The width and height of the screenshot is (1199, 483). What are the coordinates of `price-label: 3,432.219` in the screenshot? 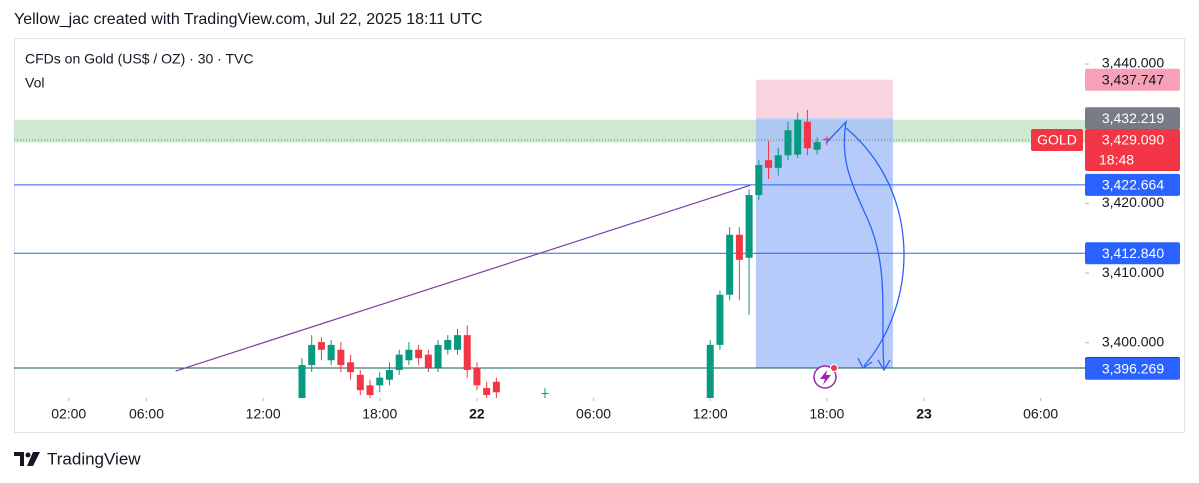 It's located at (1133, 118).